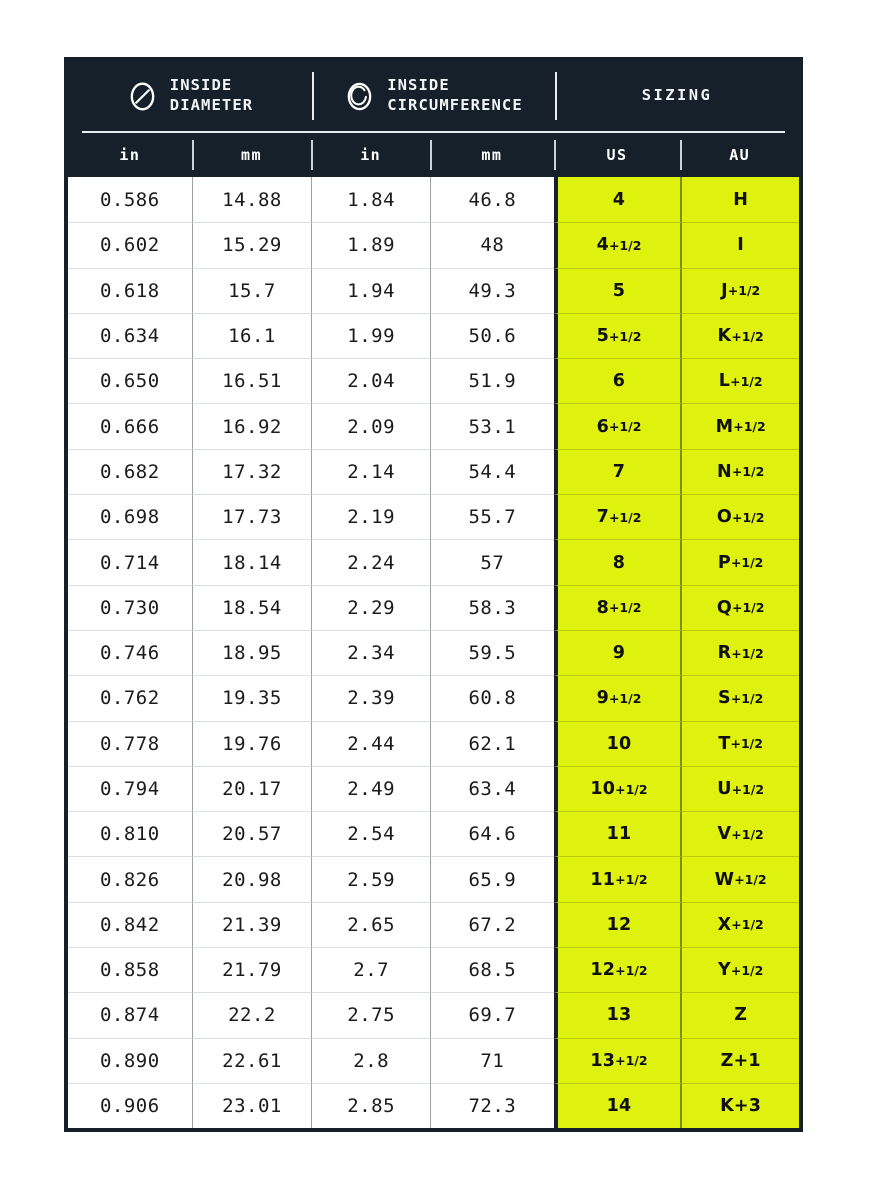  What do you see at coordinates (370, 698) in the screenshot?
I see `cell-circumference-in: 2.39` at bounding box center [370, 698].